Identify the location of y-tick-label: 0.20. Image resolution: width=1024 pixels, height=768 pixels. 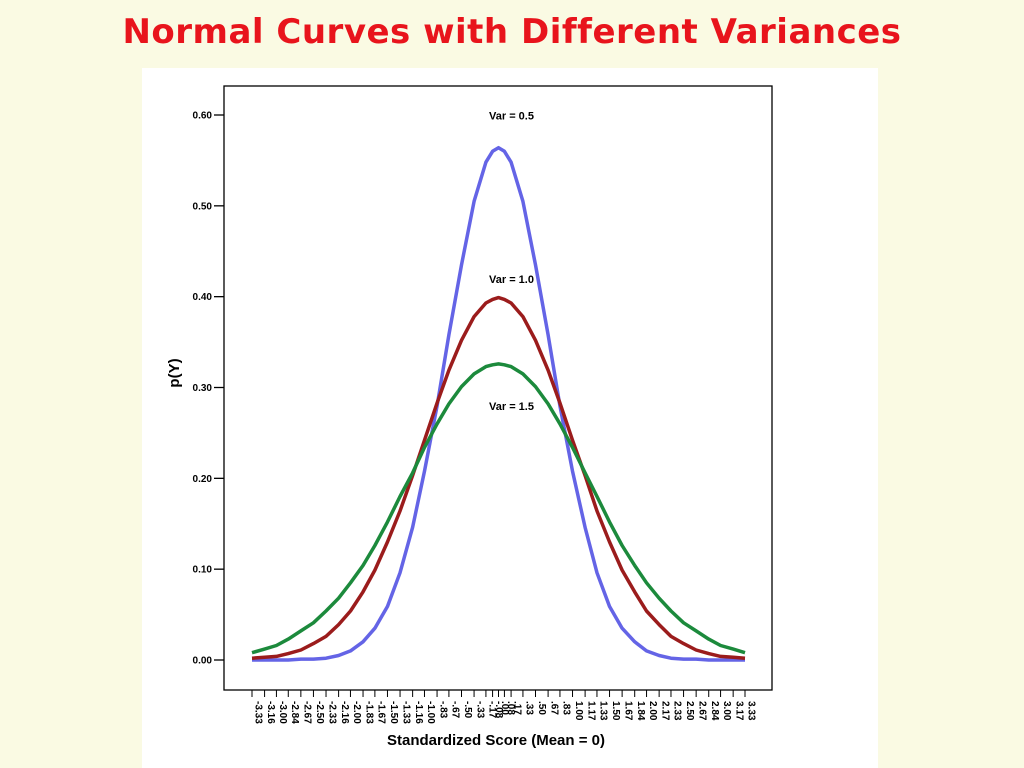
(203, 479).